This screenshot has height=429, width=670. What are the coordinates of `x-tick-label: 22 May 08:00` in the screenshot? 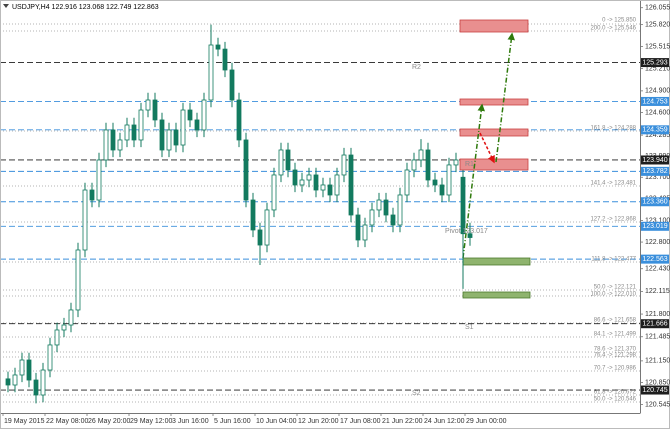 It's located at (67, 421).